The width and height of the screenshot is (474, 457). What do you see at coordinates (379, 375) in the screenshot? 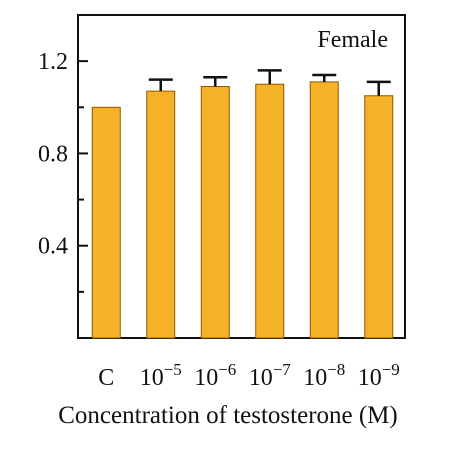
I see `x-tick-label: 10⁻⁹` at bounding box center [379, 375].